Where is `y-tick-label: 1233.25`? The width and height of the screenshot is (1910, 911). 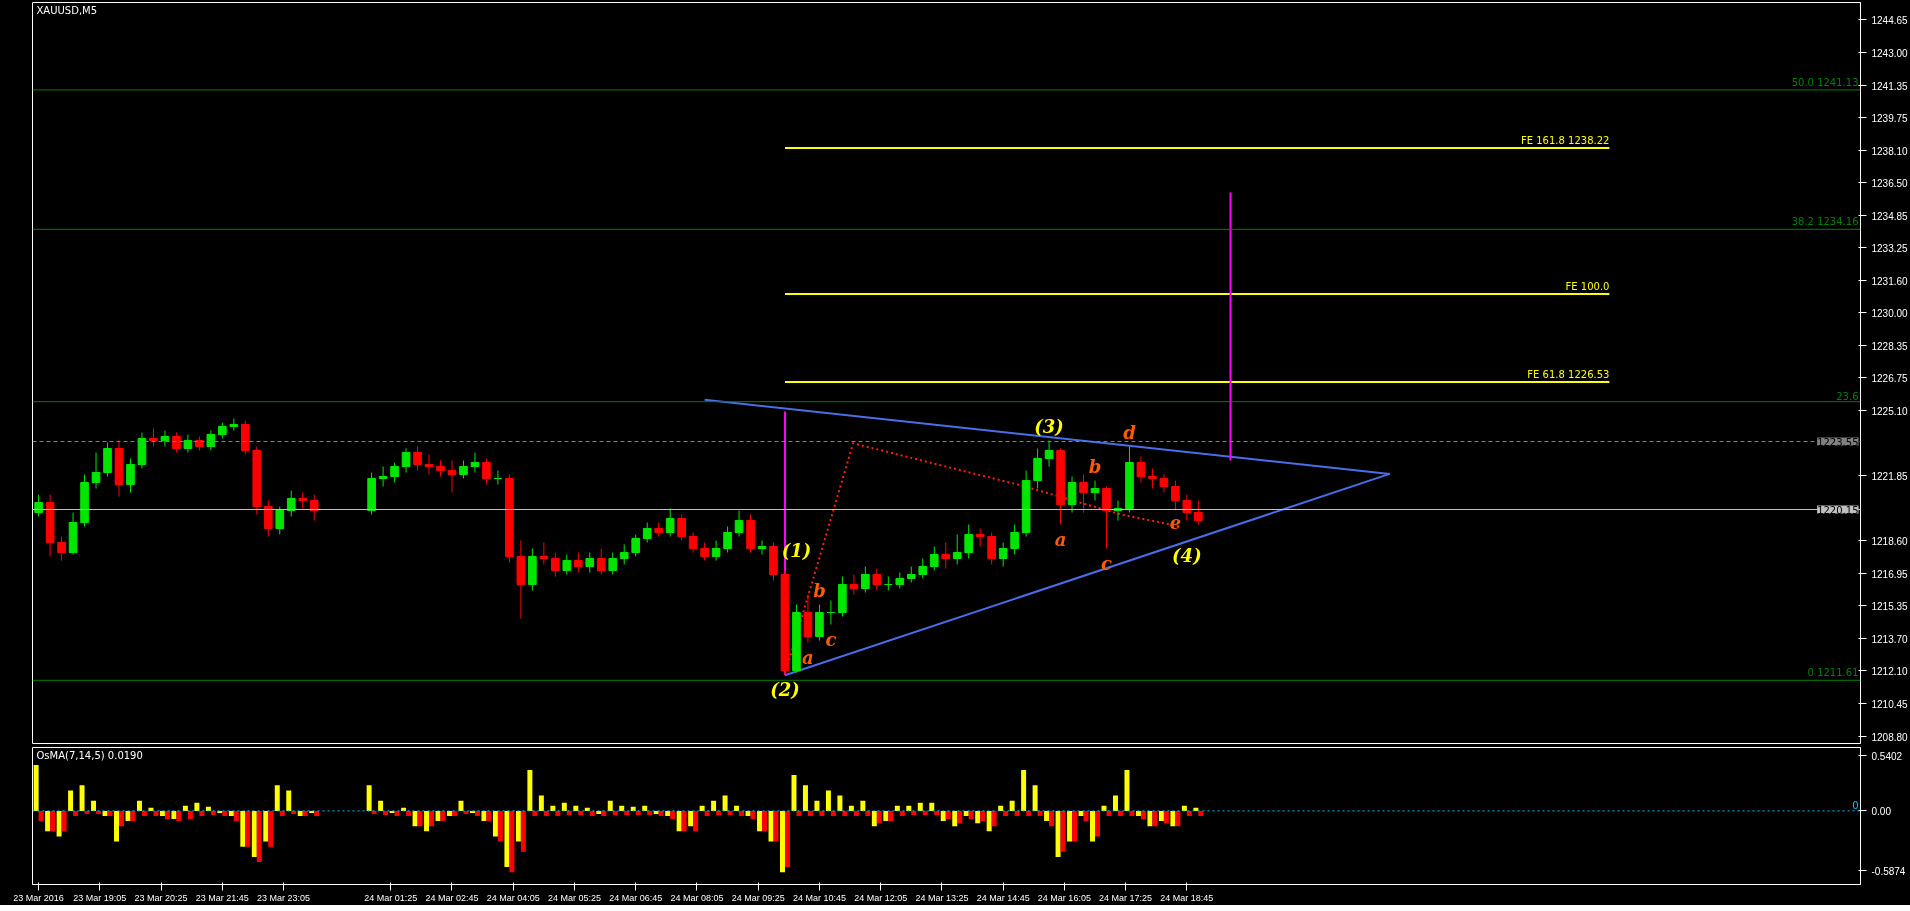 y-tick-label: 1233.25 is located at coordinates (1890, 248).